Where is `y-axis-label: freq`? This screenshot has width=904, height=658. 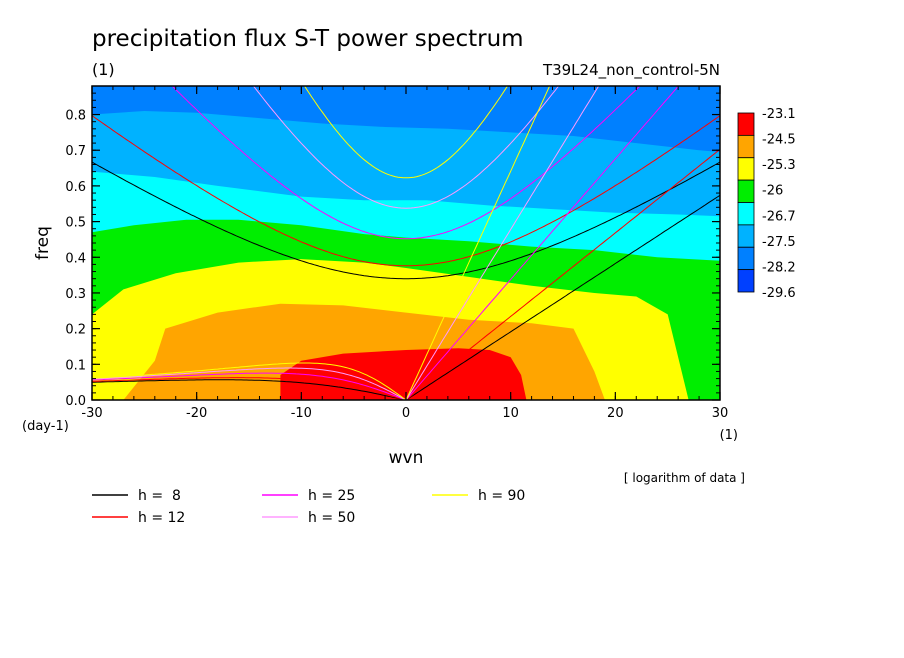 y-axis-label: freq is located at coordinates (43, 243).